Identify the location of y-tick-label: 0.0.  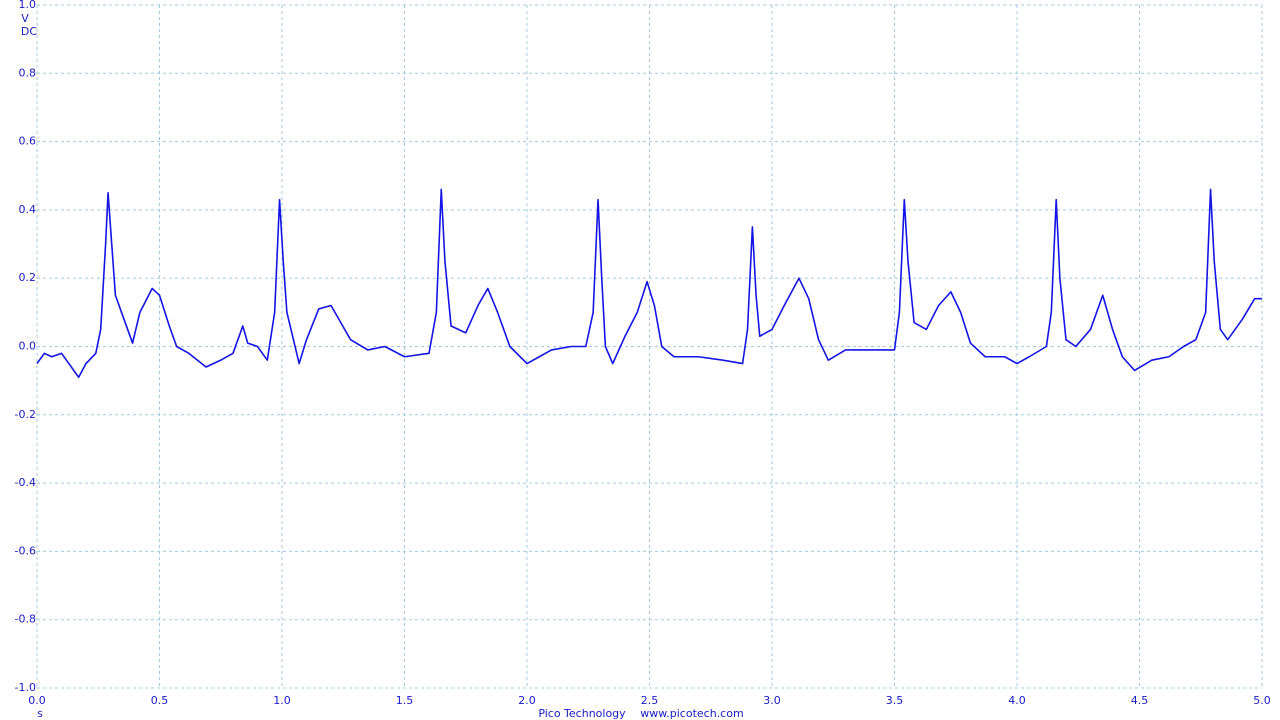
(28, 346).